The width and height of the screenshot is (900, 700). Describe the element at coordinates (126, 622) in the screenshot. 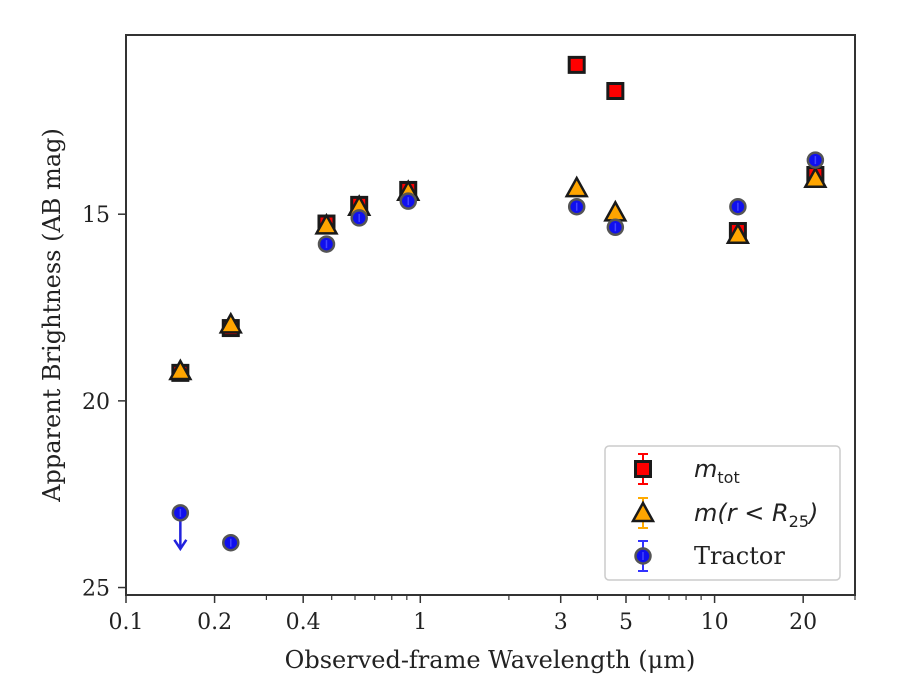

I see `x-tick-label: 0.1` at that location.